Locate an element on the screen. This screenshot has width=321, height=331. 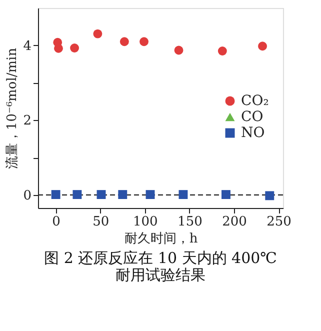
x-tick-label: 50 is located at coordinates (101, 222).